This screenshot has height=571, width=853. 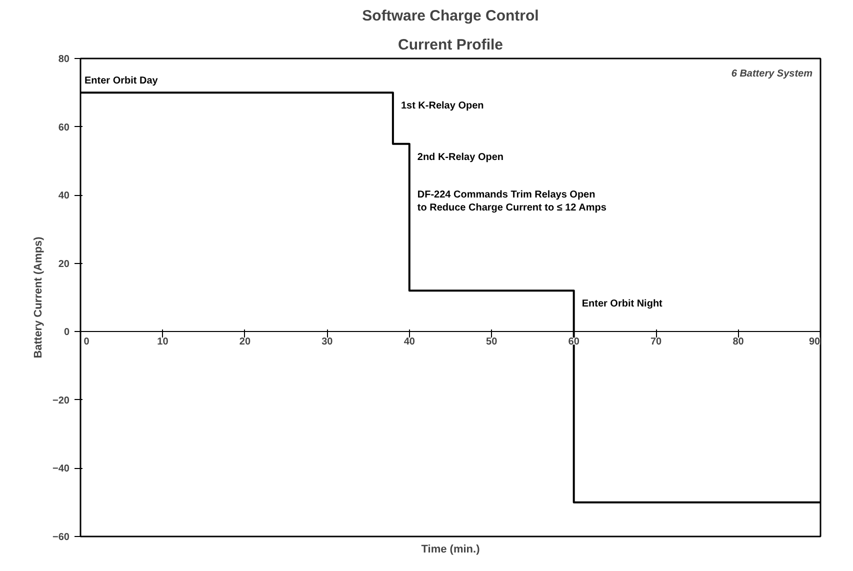 What do you see at coordinates (38, 297) in the screenshot?
I see `y-axis-title: Battery Current (Amps)` at bounding box center [38, 297].